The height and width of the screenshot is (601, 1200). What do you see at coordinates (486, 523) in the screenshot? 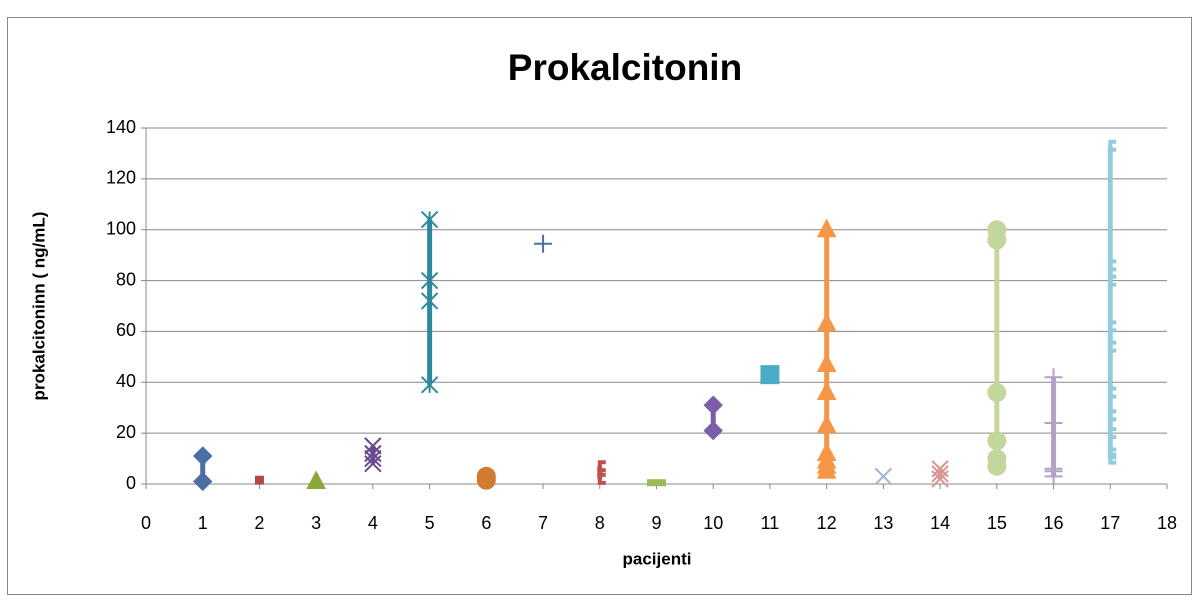
I see `x-tick-label: 6` at bounding box center [486, 523].